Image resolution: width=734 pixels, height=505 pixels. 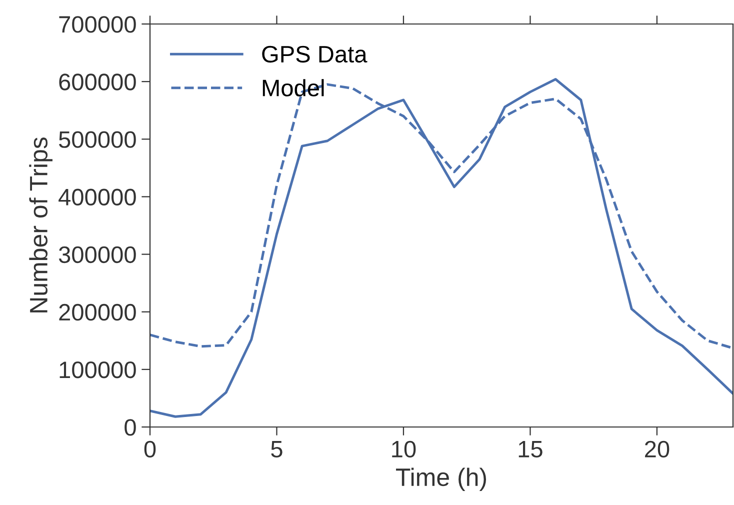 What do you see at coordinates (530, 449) in the screenshot?
I see `x-tick-label: 15` at bounding box center [530, 449].